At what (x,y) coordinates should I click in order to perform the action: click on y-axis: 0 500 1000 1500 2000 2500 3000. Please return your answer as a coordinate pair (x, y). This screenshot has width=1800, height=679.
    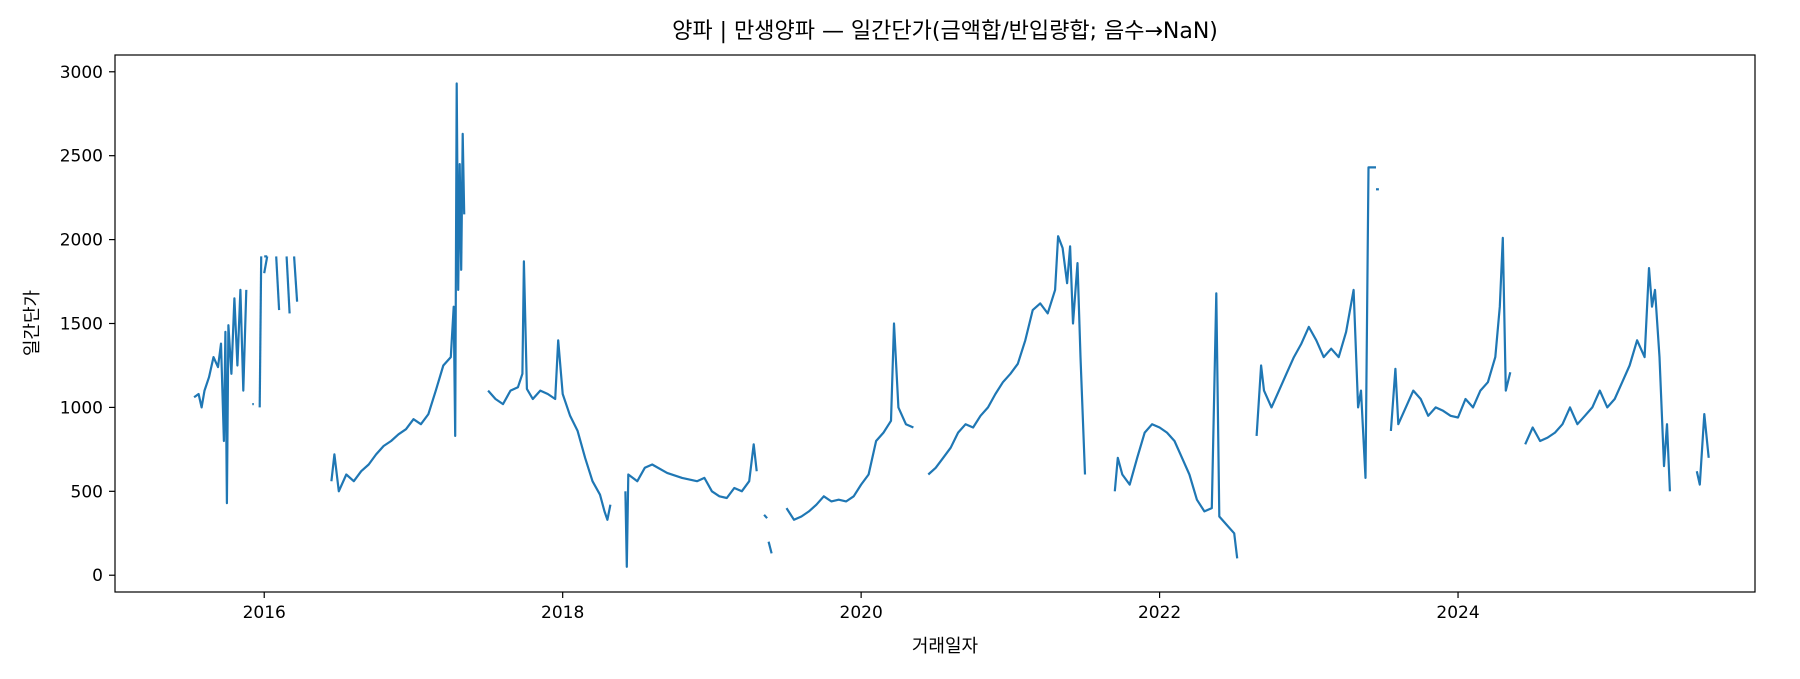
    Looking at the image, I should click on (87, 324).